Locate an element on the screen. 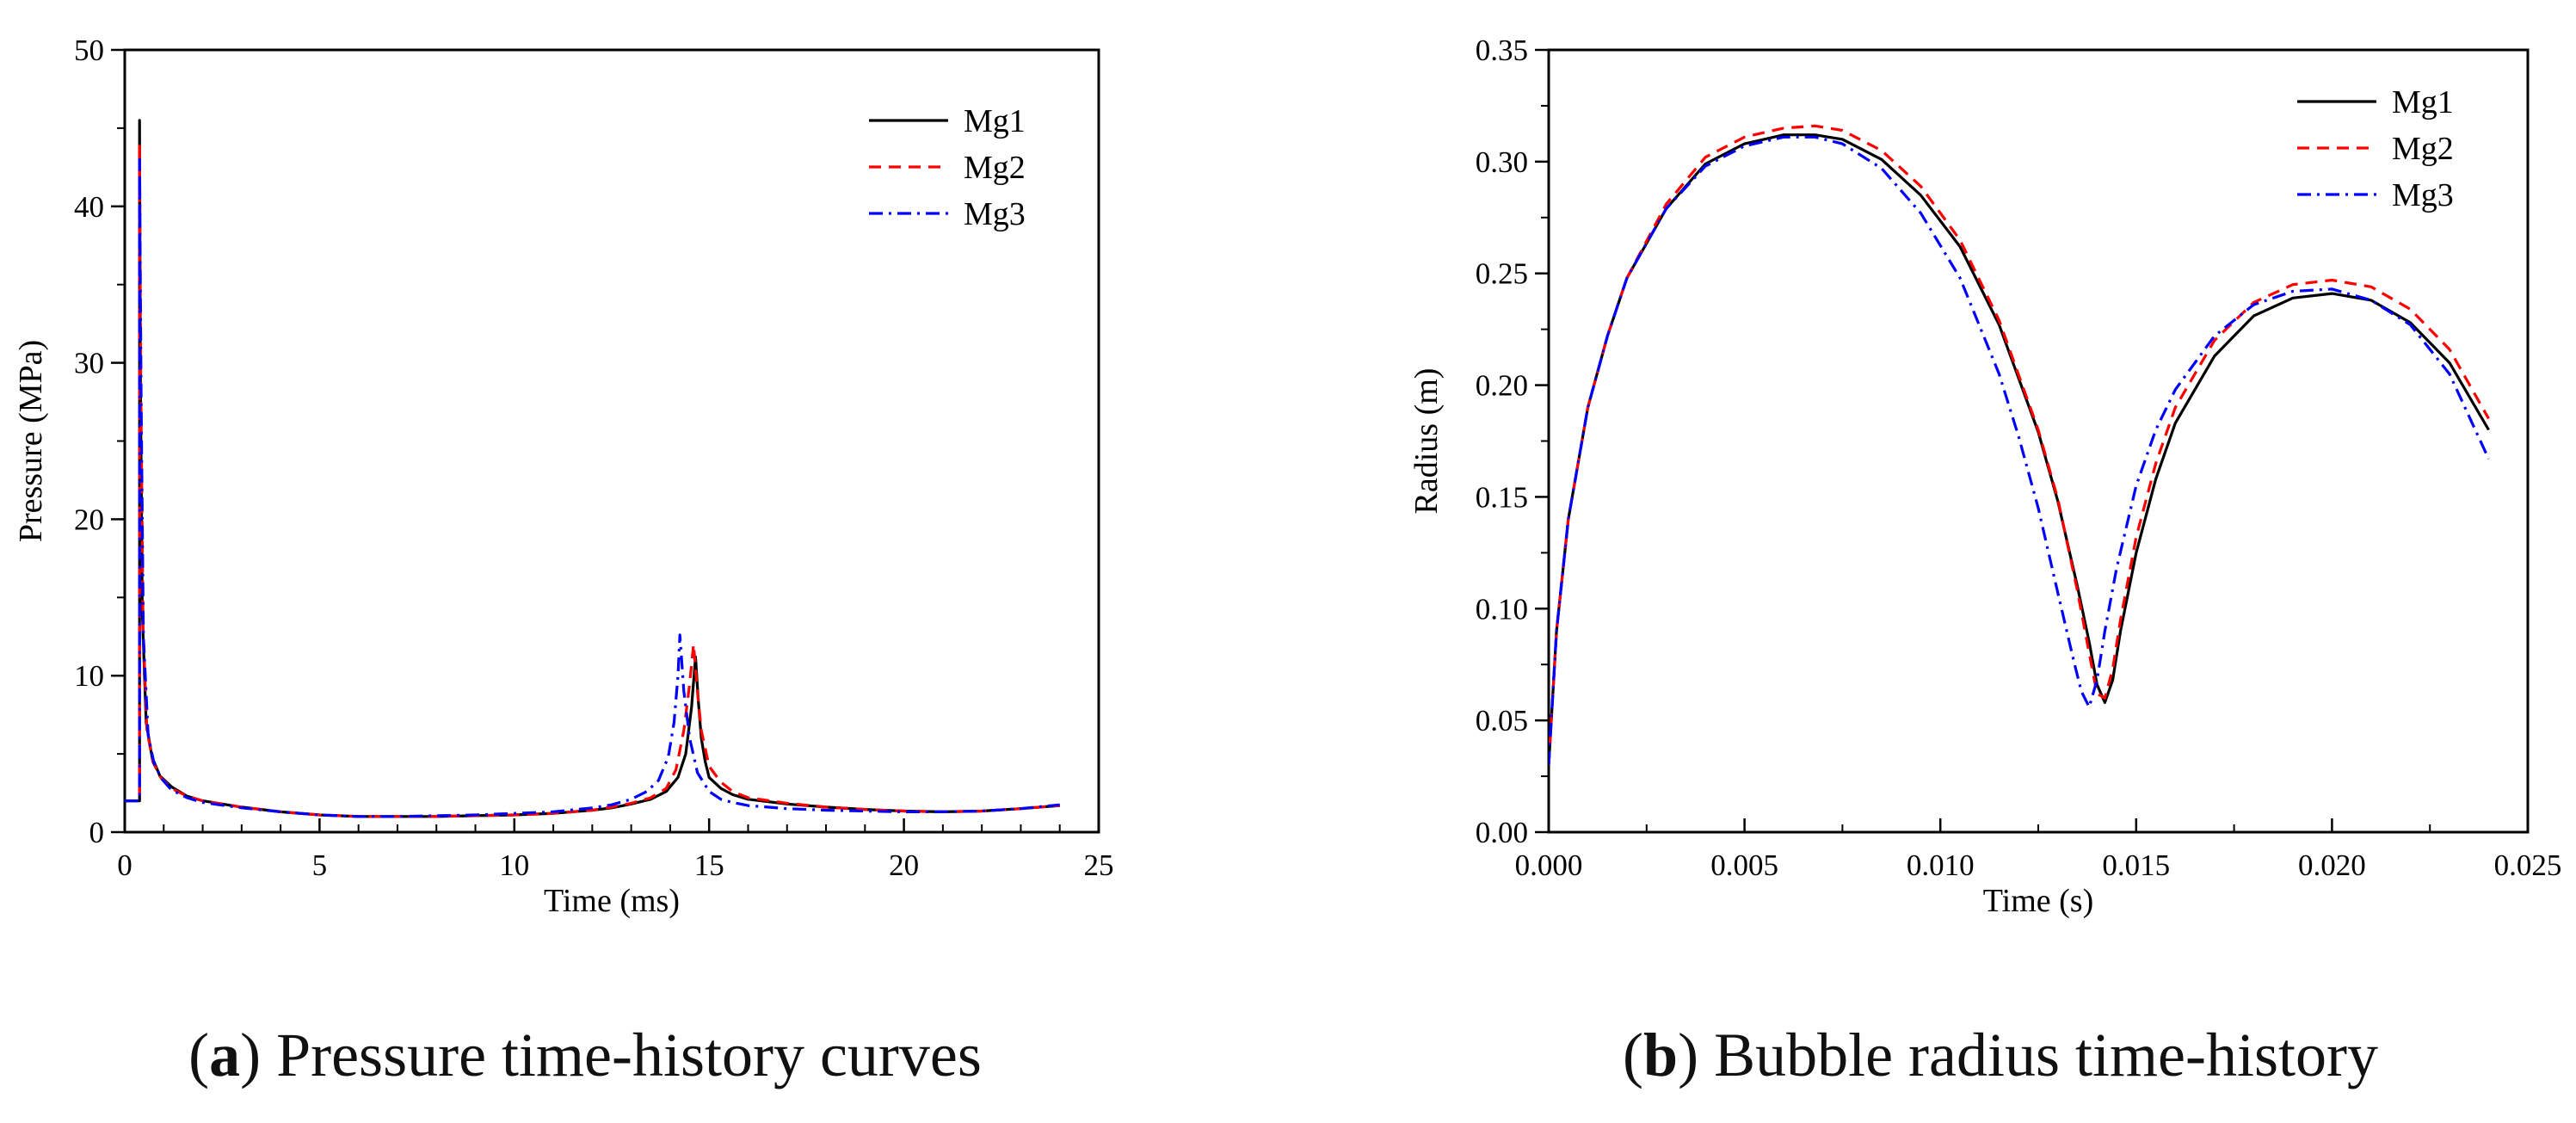 The width and height of the screenshot is (2576, 1123). pb-y-tick-label: 0.35 is located at coordinates (1502, 50).